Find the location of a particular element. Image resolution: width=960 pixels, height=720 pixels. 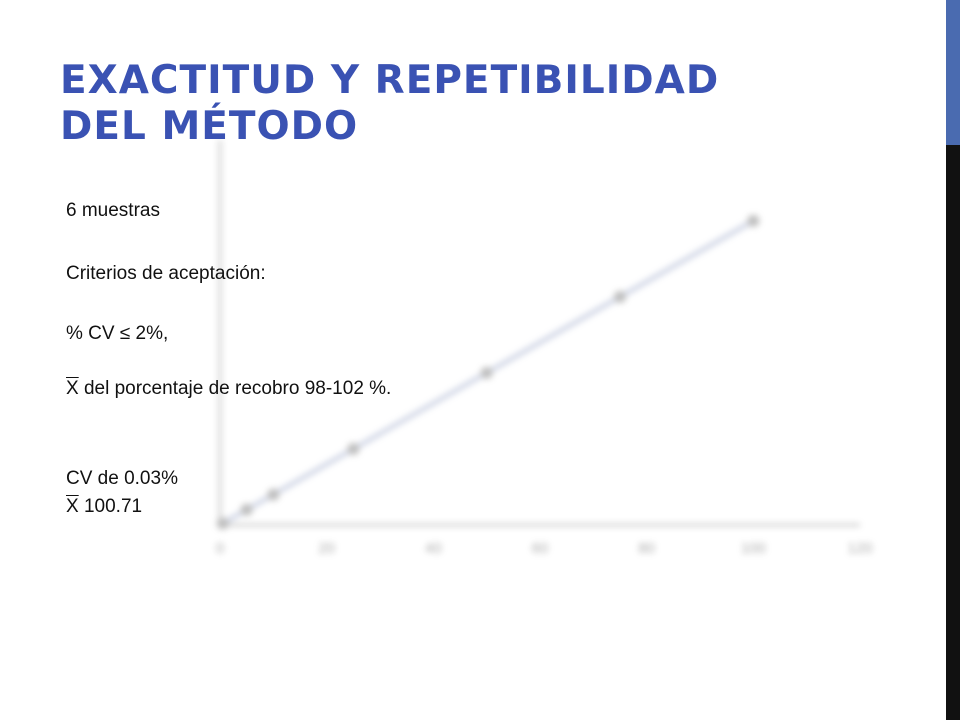

result-cv: CV de 0.03% is located at coordinates (122, 478).